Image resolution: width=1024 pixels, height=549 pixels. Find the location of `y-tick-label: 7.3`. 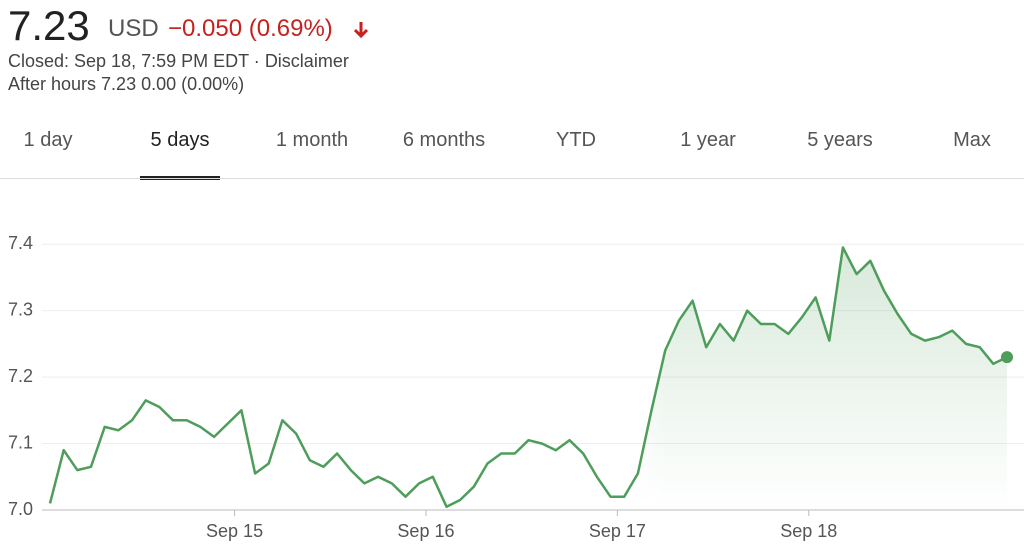

y-tick-label: 7.3 is located at coordinates (20, 309).